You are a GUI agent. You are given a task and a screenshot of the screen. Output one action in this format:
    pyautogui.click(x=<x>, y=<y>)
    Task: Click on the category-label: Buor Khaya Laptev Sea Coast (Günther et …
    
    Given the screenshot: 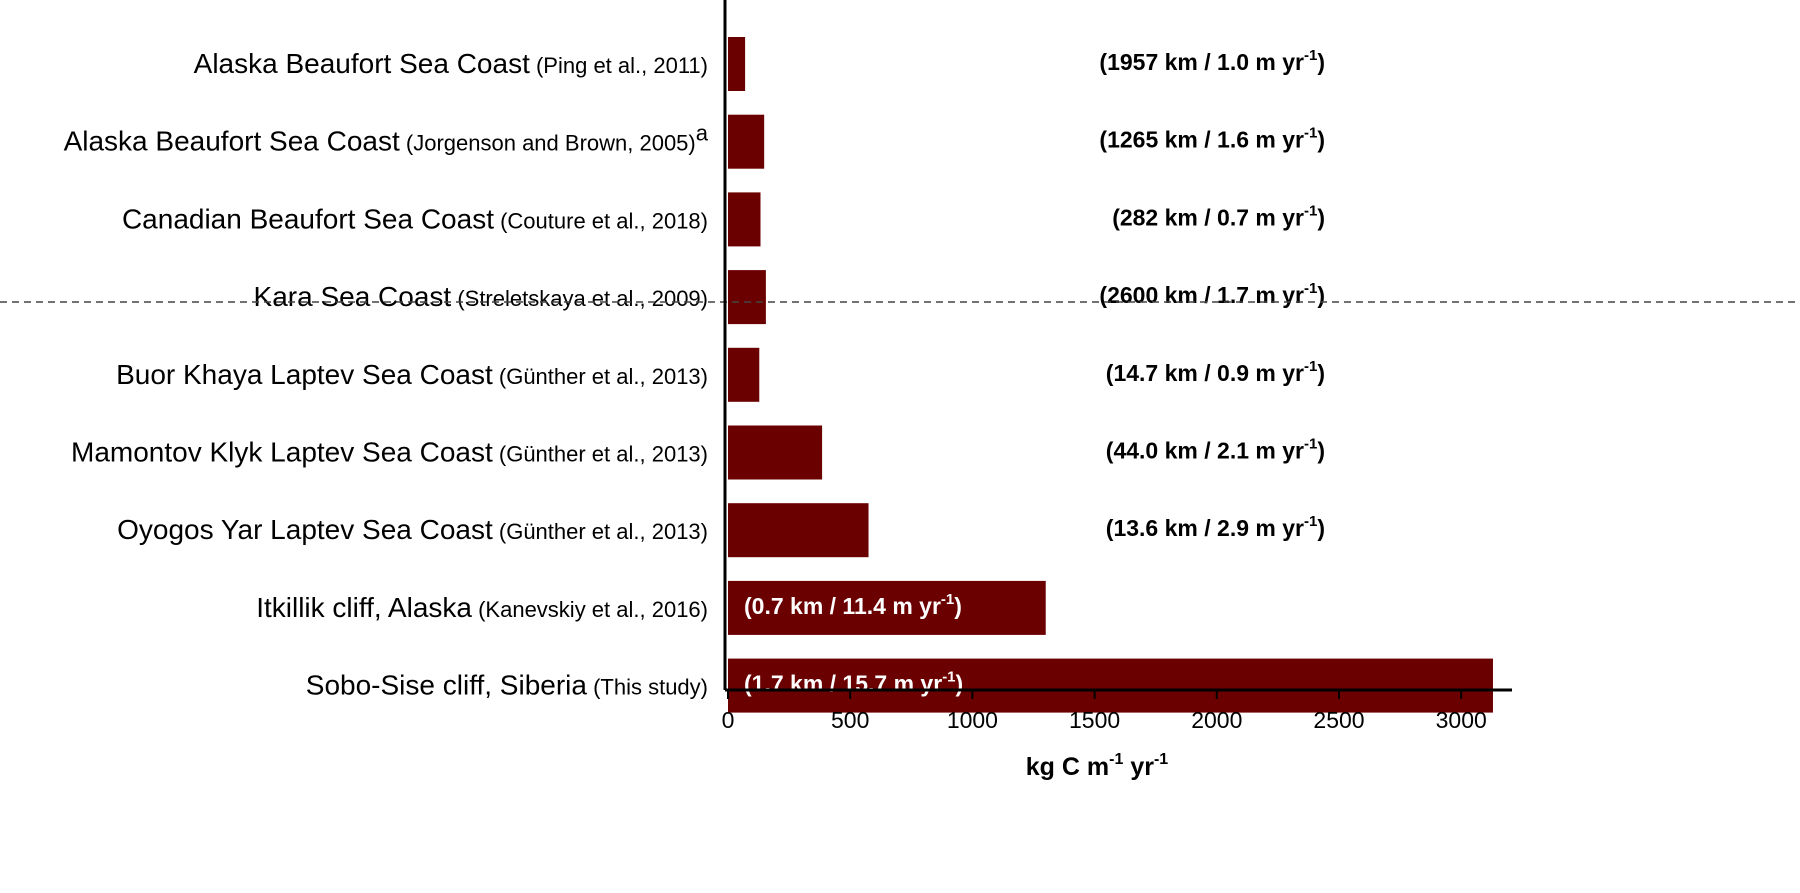 What is the action you would take?
    pyautogui.click(x=412, y=374)
    